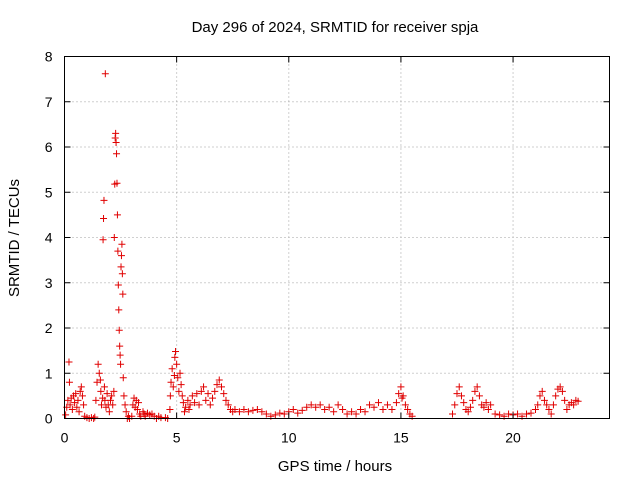 This screenshot has width=640, height=480. Describe the element at coordinates (49, 373) in the screenshot. I see `y-tick-label: 1` at that location.